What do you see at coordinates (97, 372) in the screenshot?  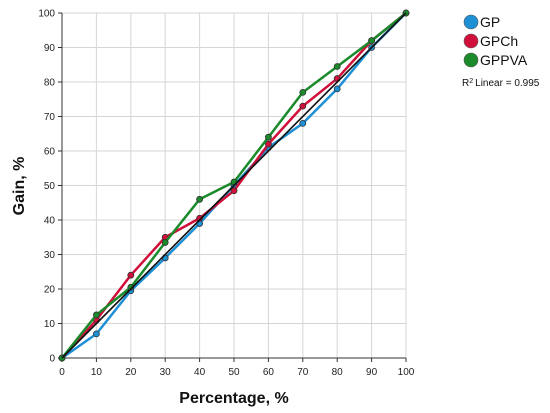 I see `x-tick-label-1: 10` at bounding box center [97, 372].